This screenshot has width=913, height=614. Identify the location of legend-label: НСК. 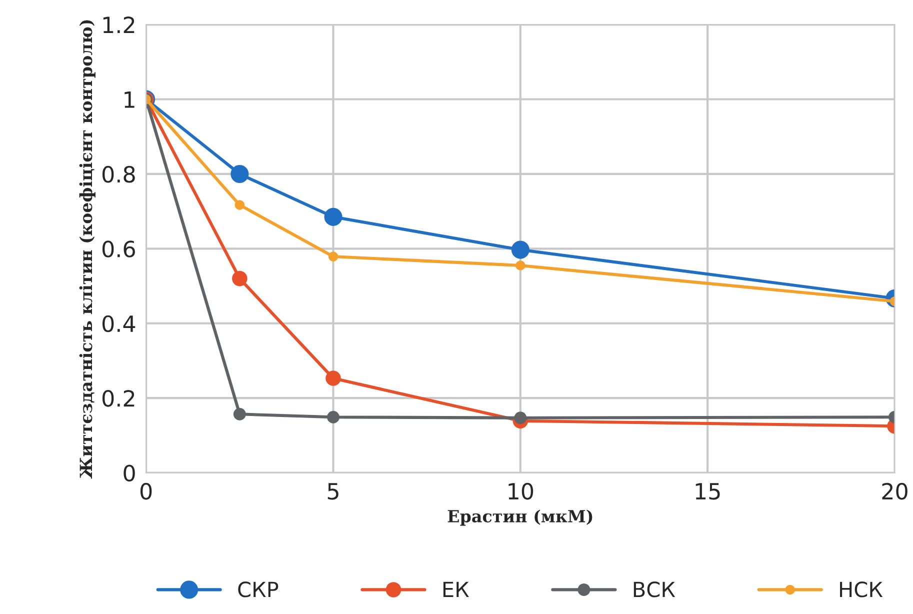
(861, 590).